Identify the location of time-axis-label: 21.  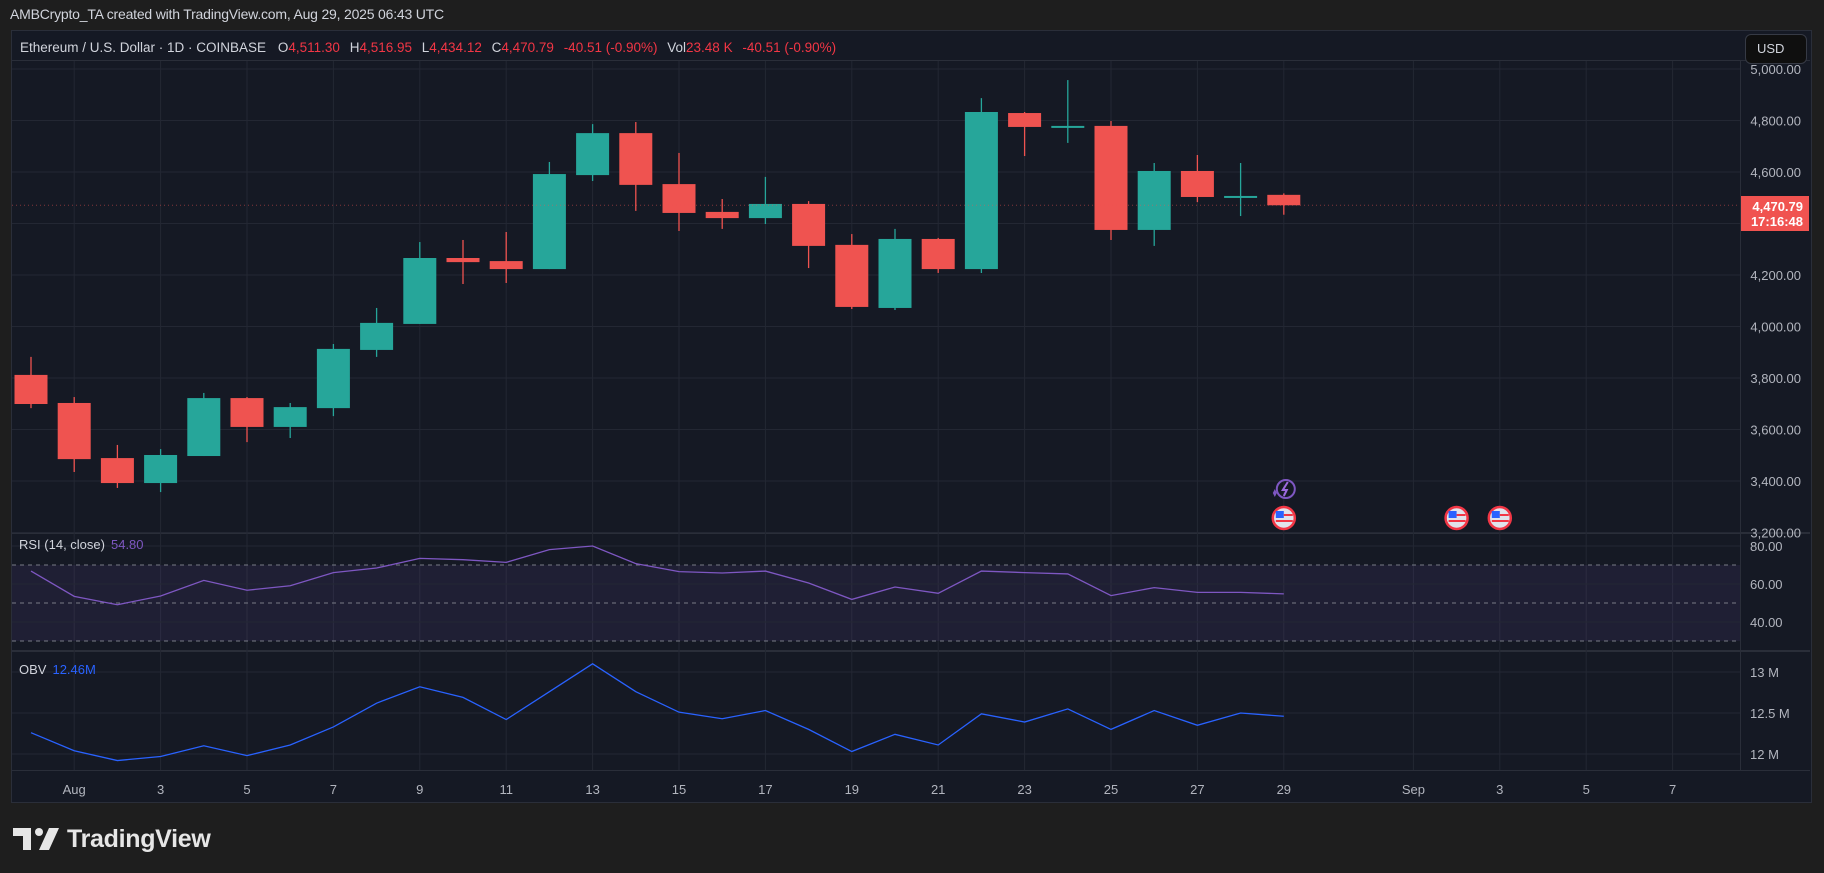
(938, 789).